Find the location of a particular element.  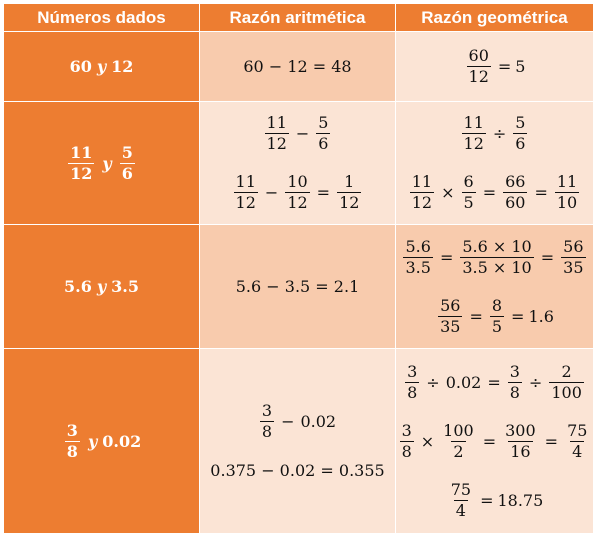

fraction: 8 5 is located at coordinates (497, 316).